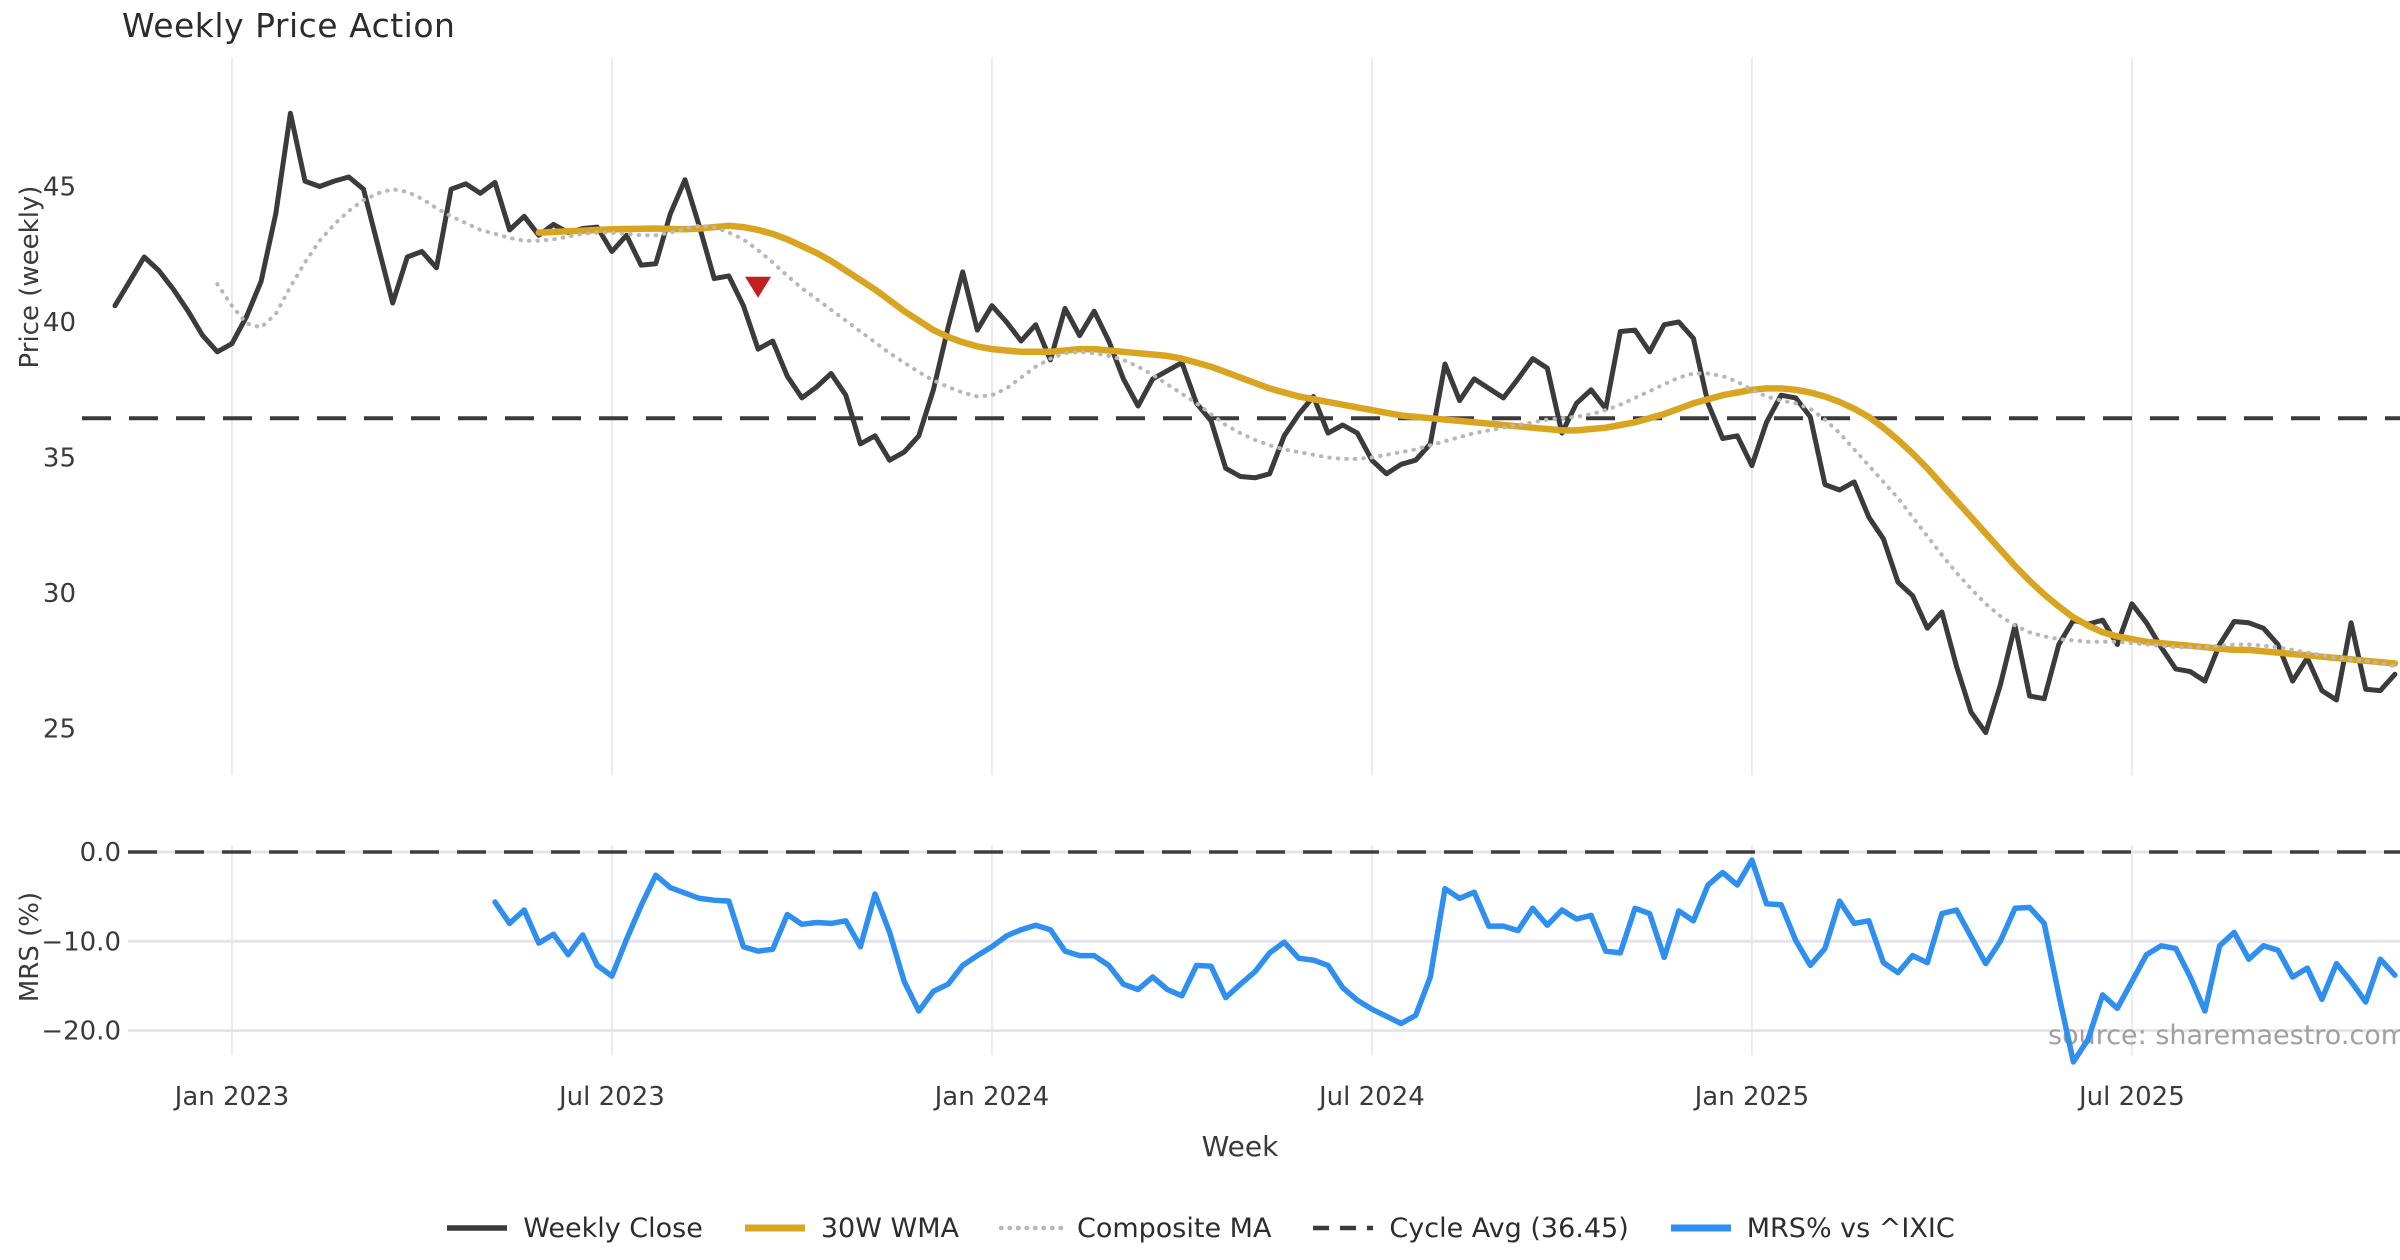  What do you see at coordinates (81, 1032) in the screenshot?
I see `mrs-tick-label: −20.0` at bounding box center [81, 1032].